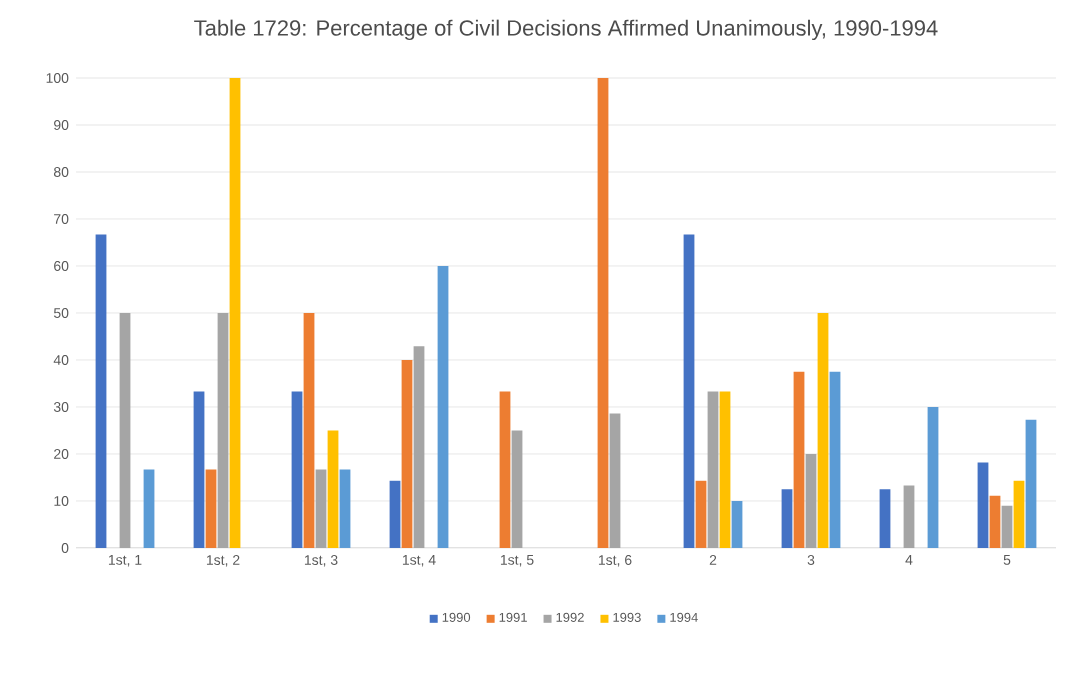 This screenshot has width=1084, height=684. I want to click on chart-title: Table 1729: Percentage of Civil Decisions Affirmed Unanimously, 1990-1994, so click(566, 30).